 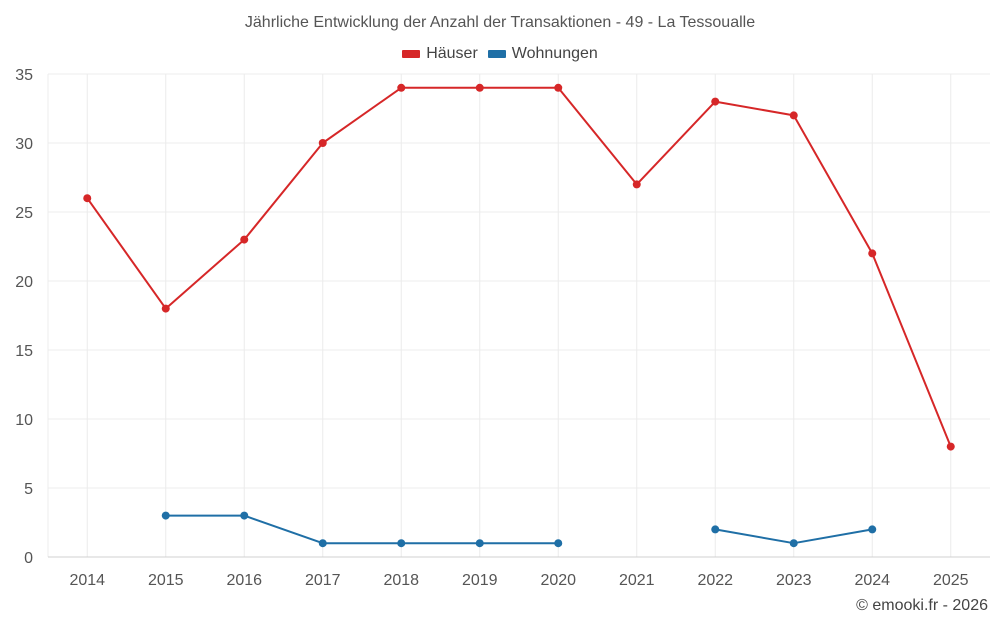 What do you see at coordinates (872, 529) in the screenshot?
I see `point-wohnungen-2024` at bounding box center [872, 529].